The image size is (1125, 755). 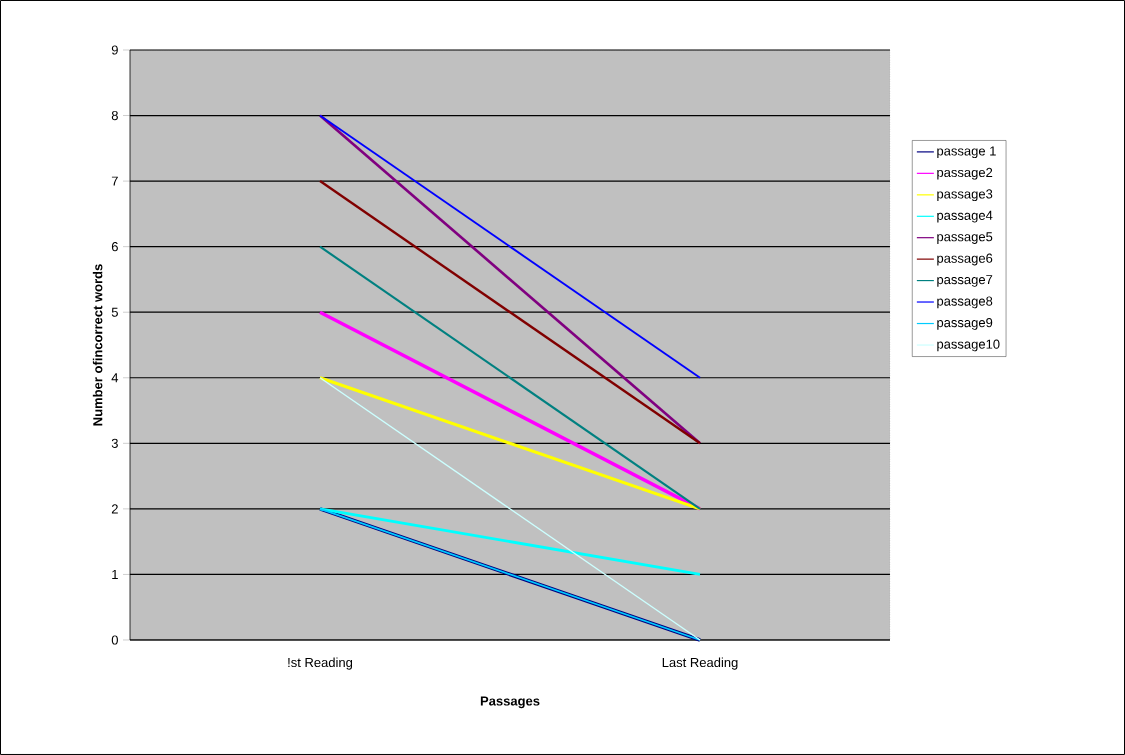 What do you see at coordinates (965, 324) in the screenshot?
I see `legend-label: passage9` at bounding box center [965, 324].